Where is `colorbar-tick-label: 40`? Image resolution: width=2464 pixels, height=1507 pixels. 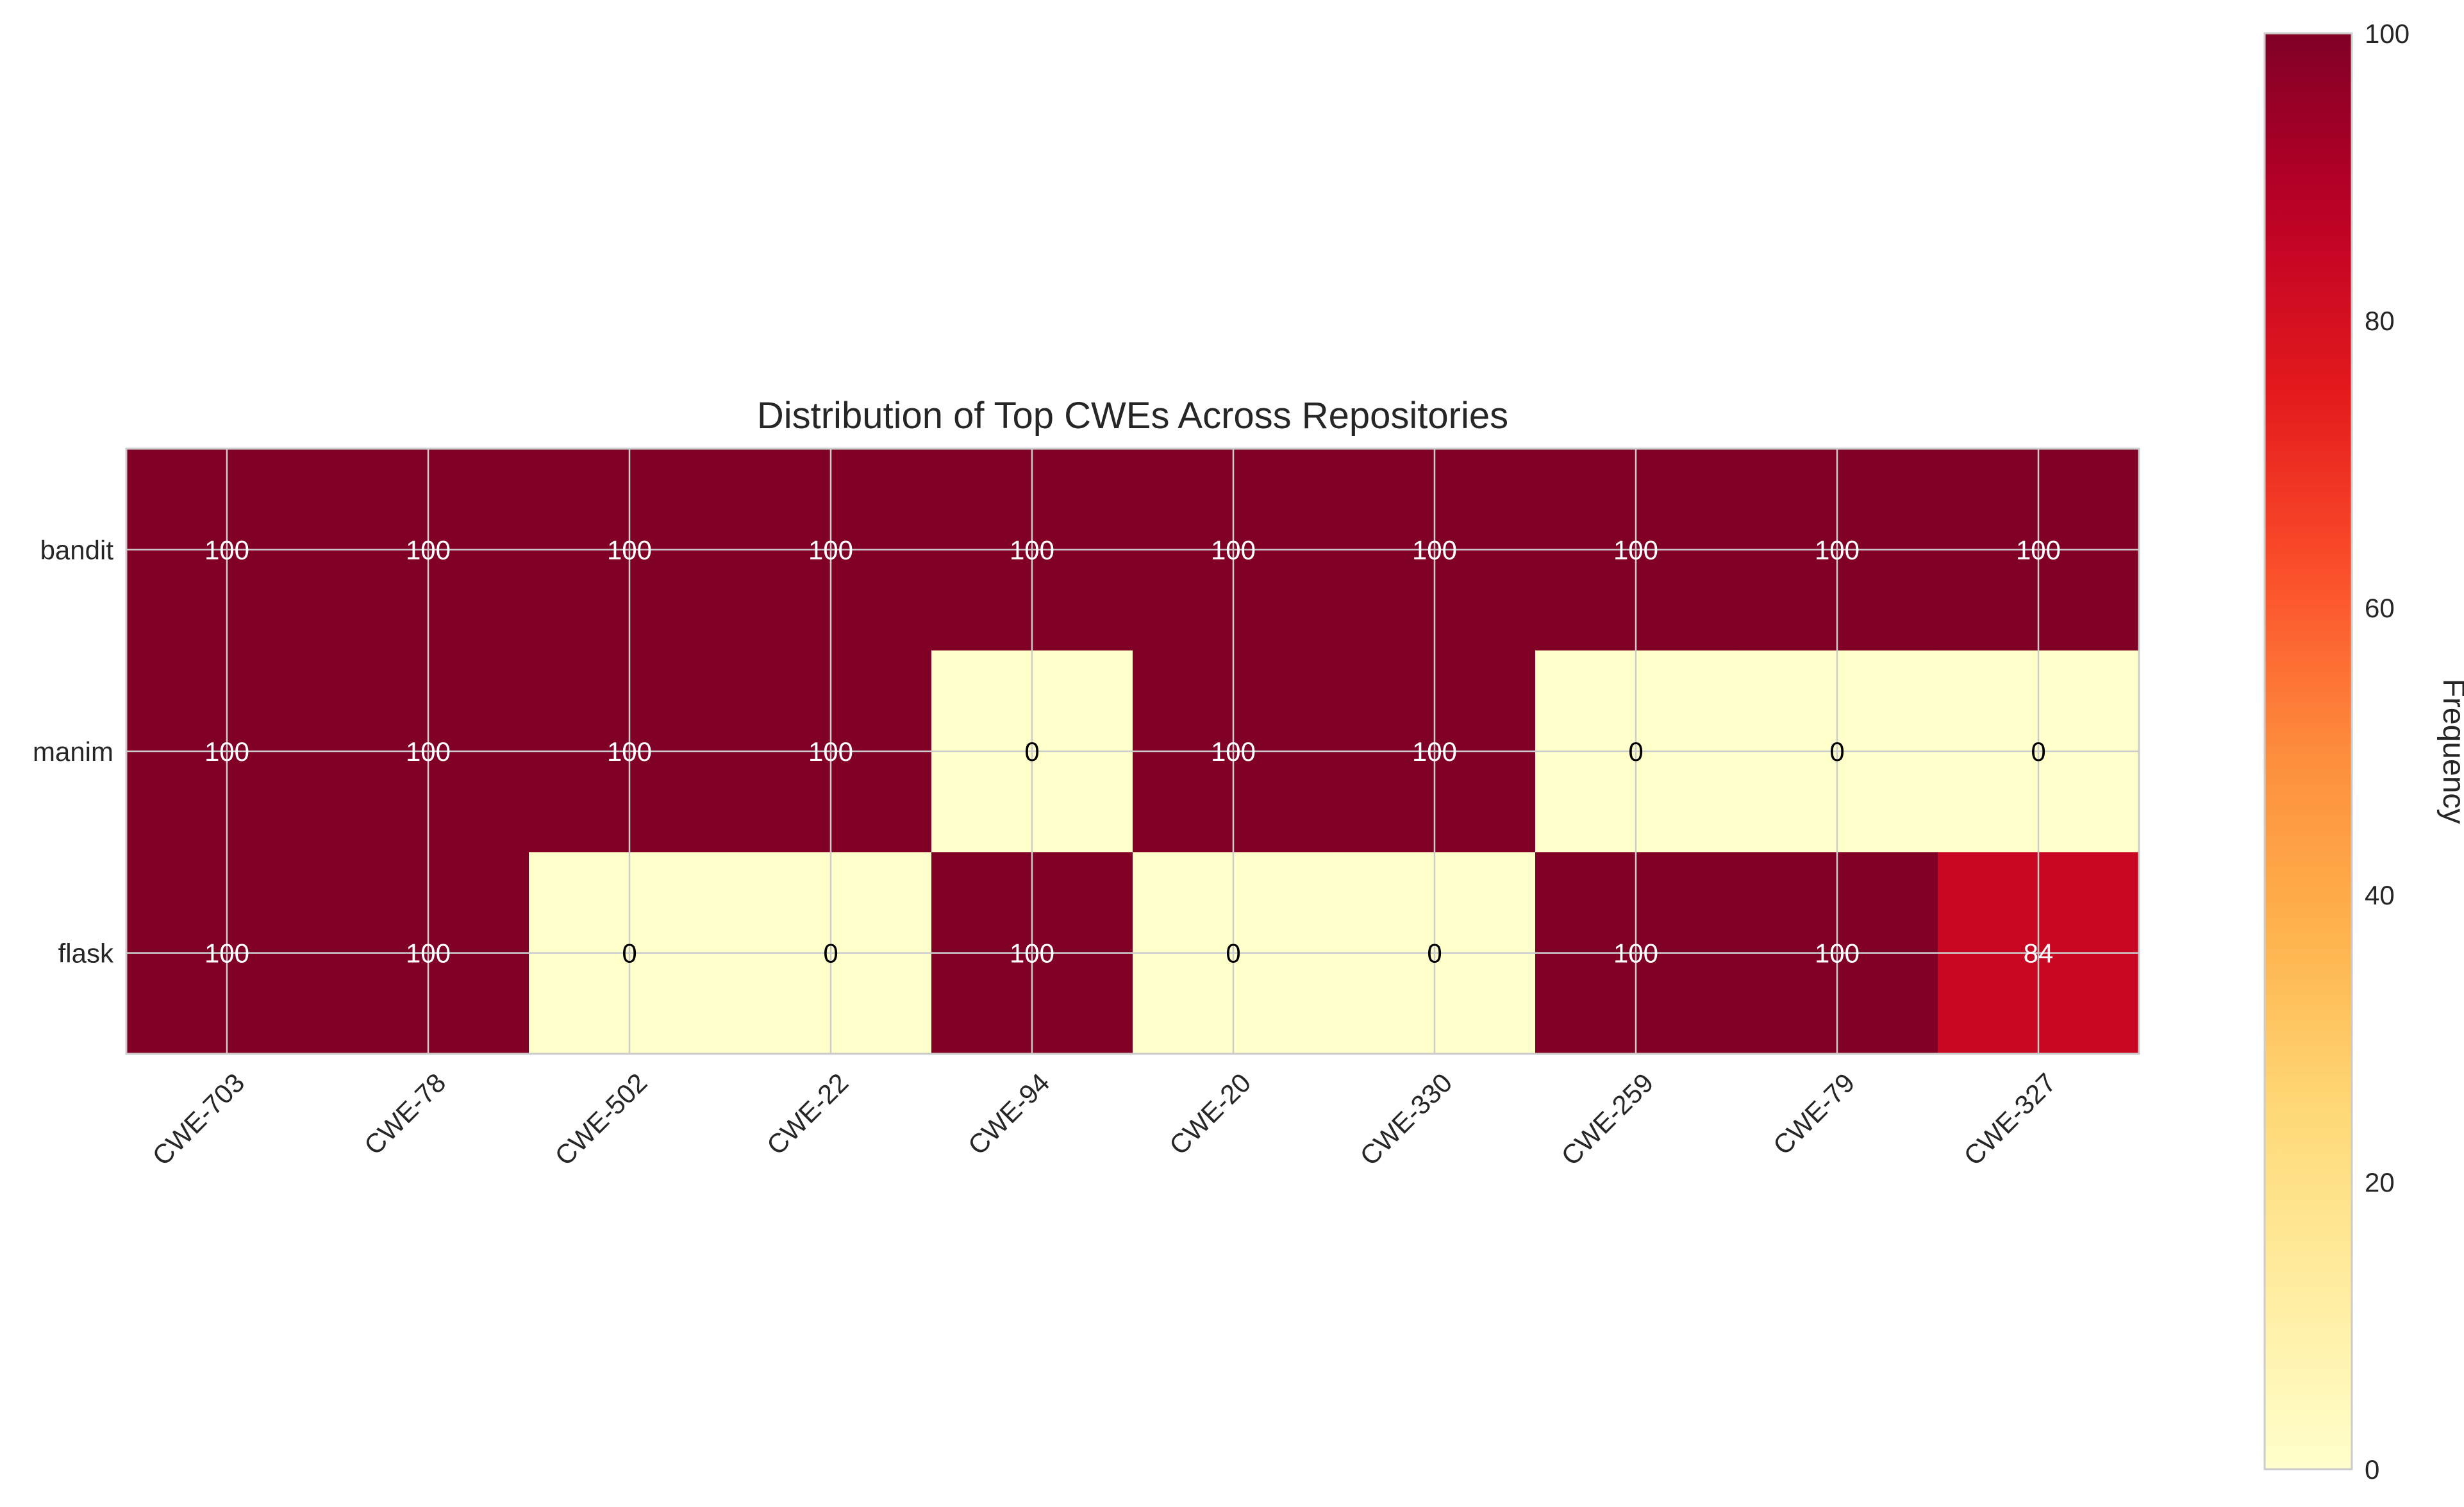
colorbar-tick-label: 40 is located at coordinates (2380, 895).